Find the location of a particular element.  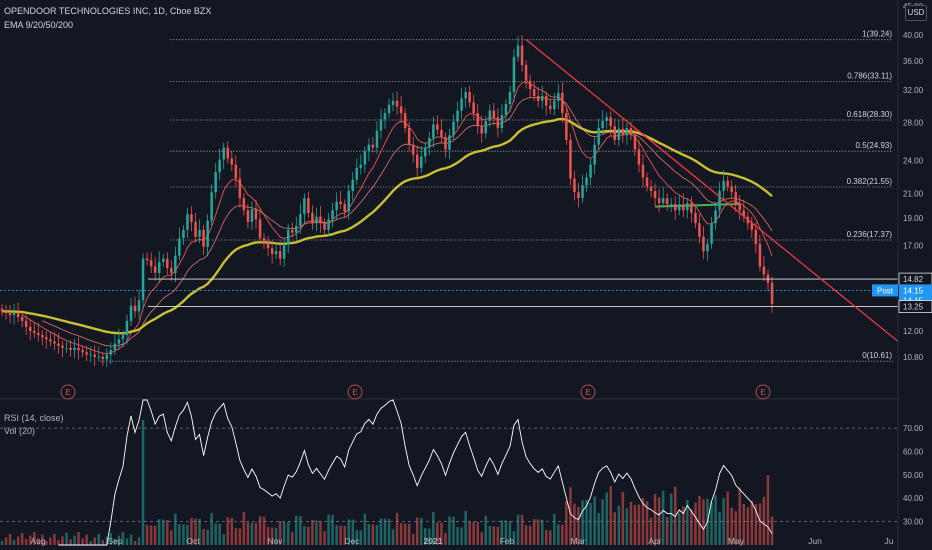

price-tick-label: 10.80 is located at coordinates (913, 357).